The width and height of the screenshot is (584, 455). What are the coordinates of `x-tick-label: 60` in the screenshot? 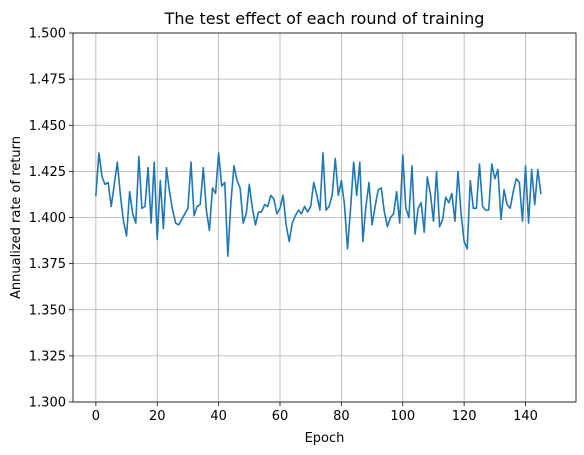 It's located at (280, 416).